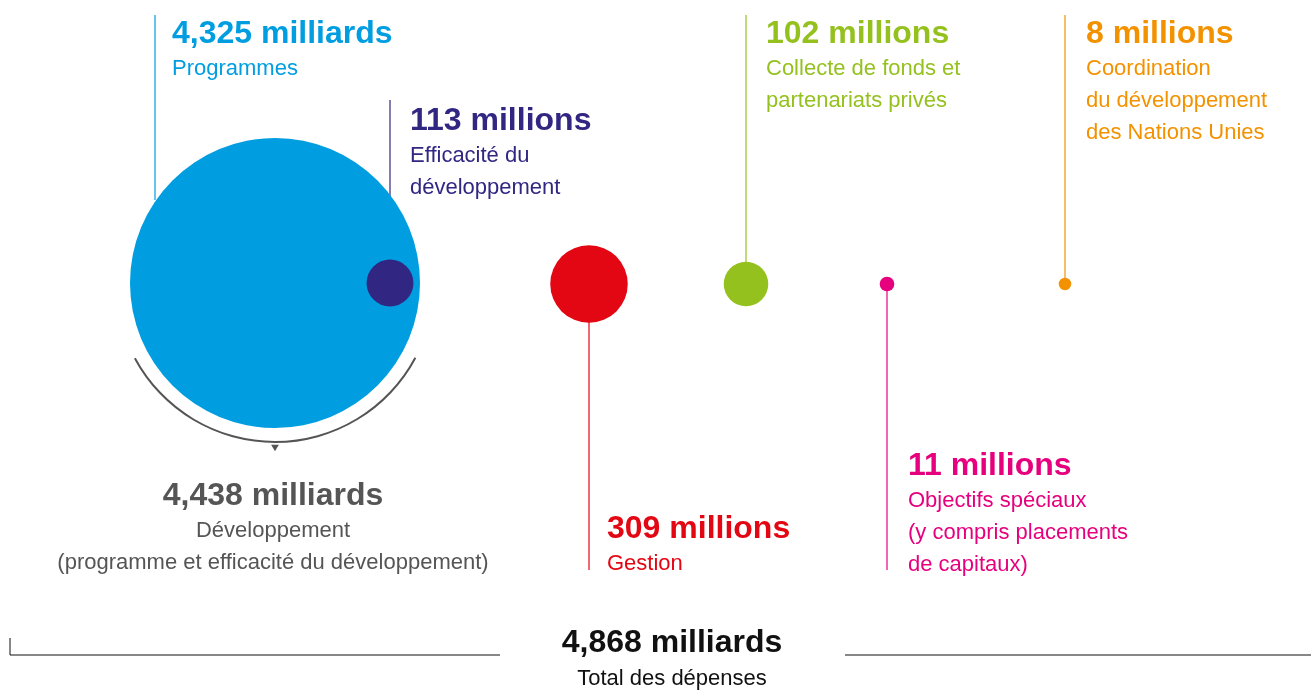 This screenshot has width=1311, height=690. Describe the element at coordinates (645, 562) in the screenshot. I see `category-label: Gestion` at that location.